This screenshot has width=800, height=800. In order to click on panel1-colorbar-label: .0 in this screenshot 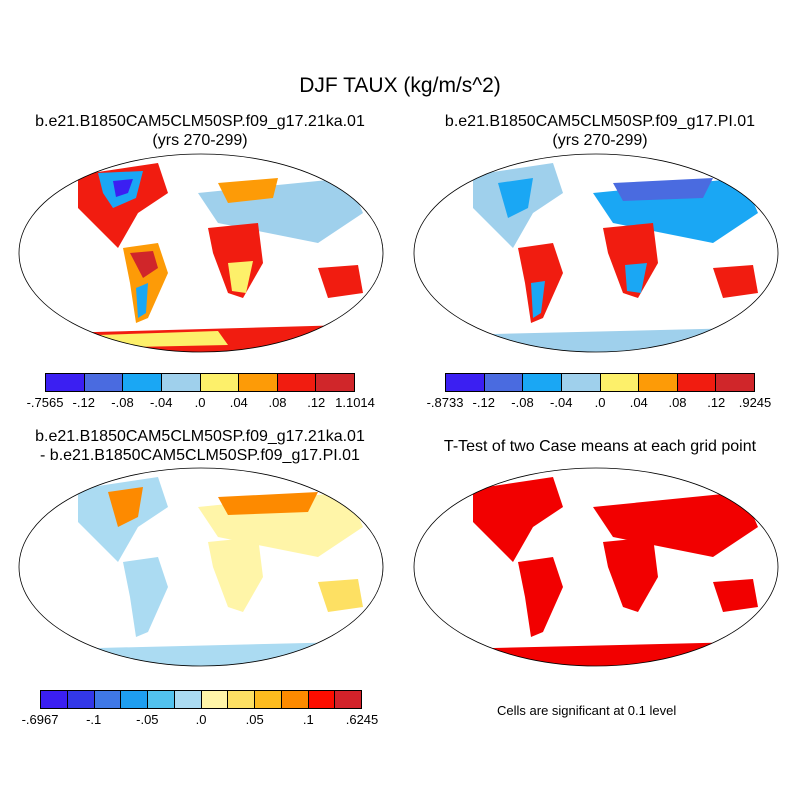, I will do `click(200, 402)`.